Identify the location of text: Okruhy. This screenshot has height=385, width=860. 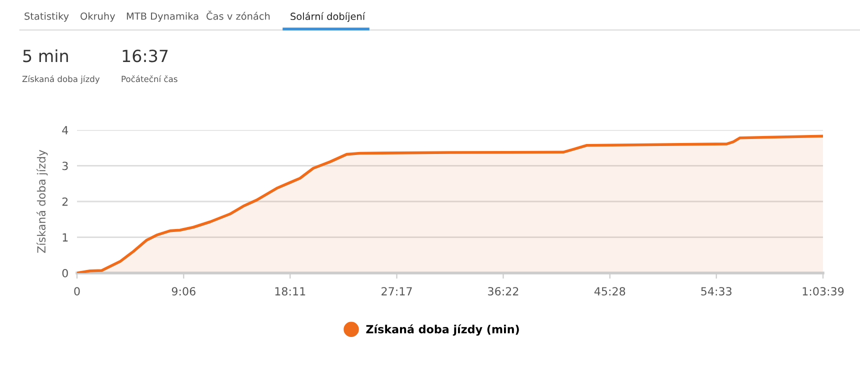
(98, 17).